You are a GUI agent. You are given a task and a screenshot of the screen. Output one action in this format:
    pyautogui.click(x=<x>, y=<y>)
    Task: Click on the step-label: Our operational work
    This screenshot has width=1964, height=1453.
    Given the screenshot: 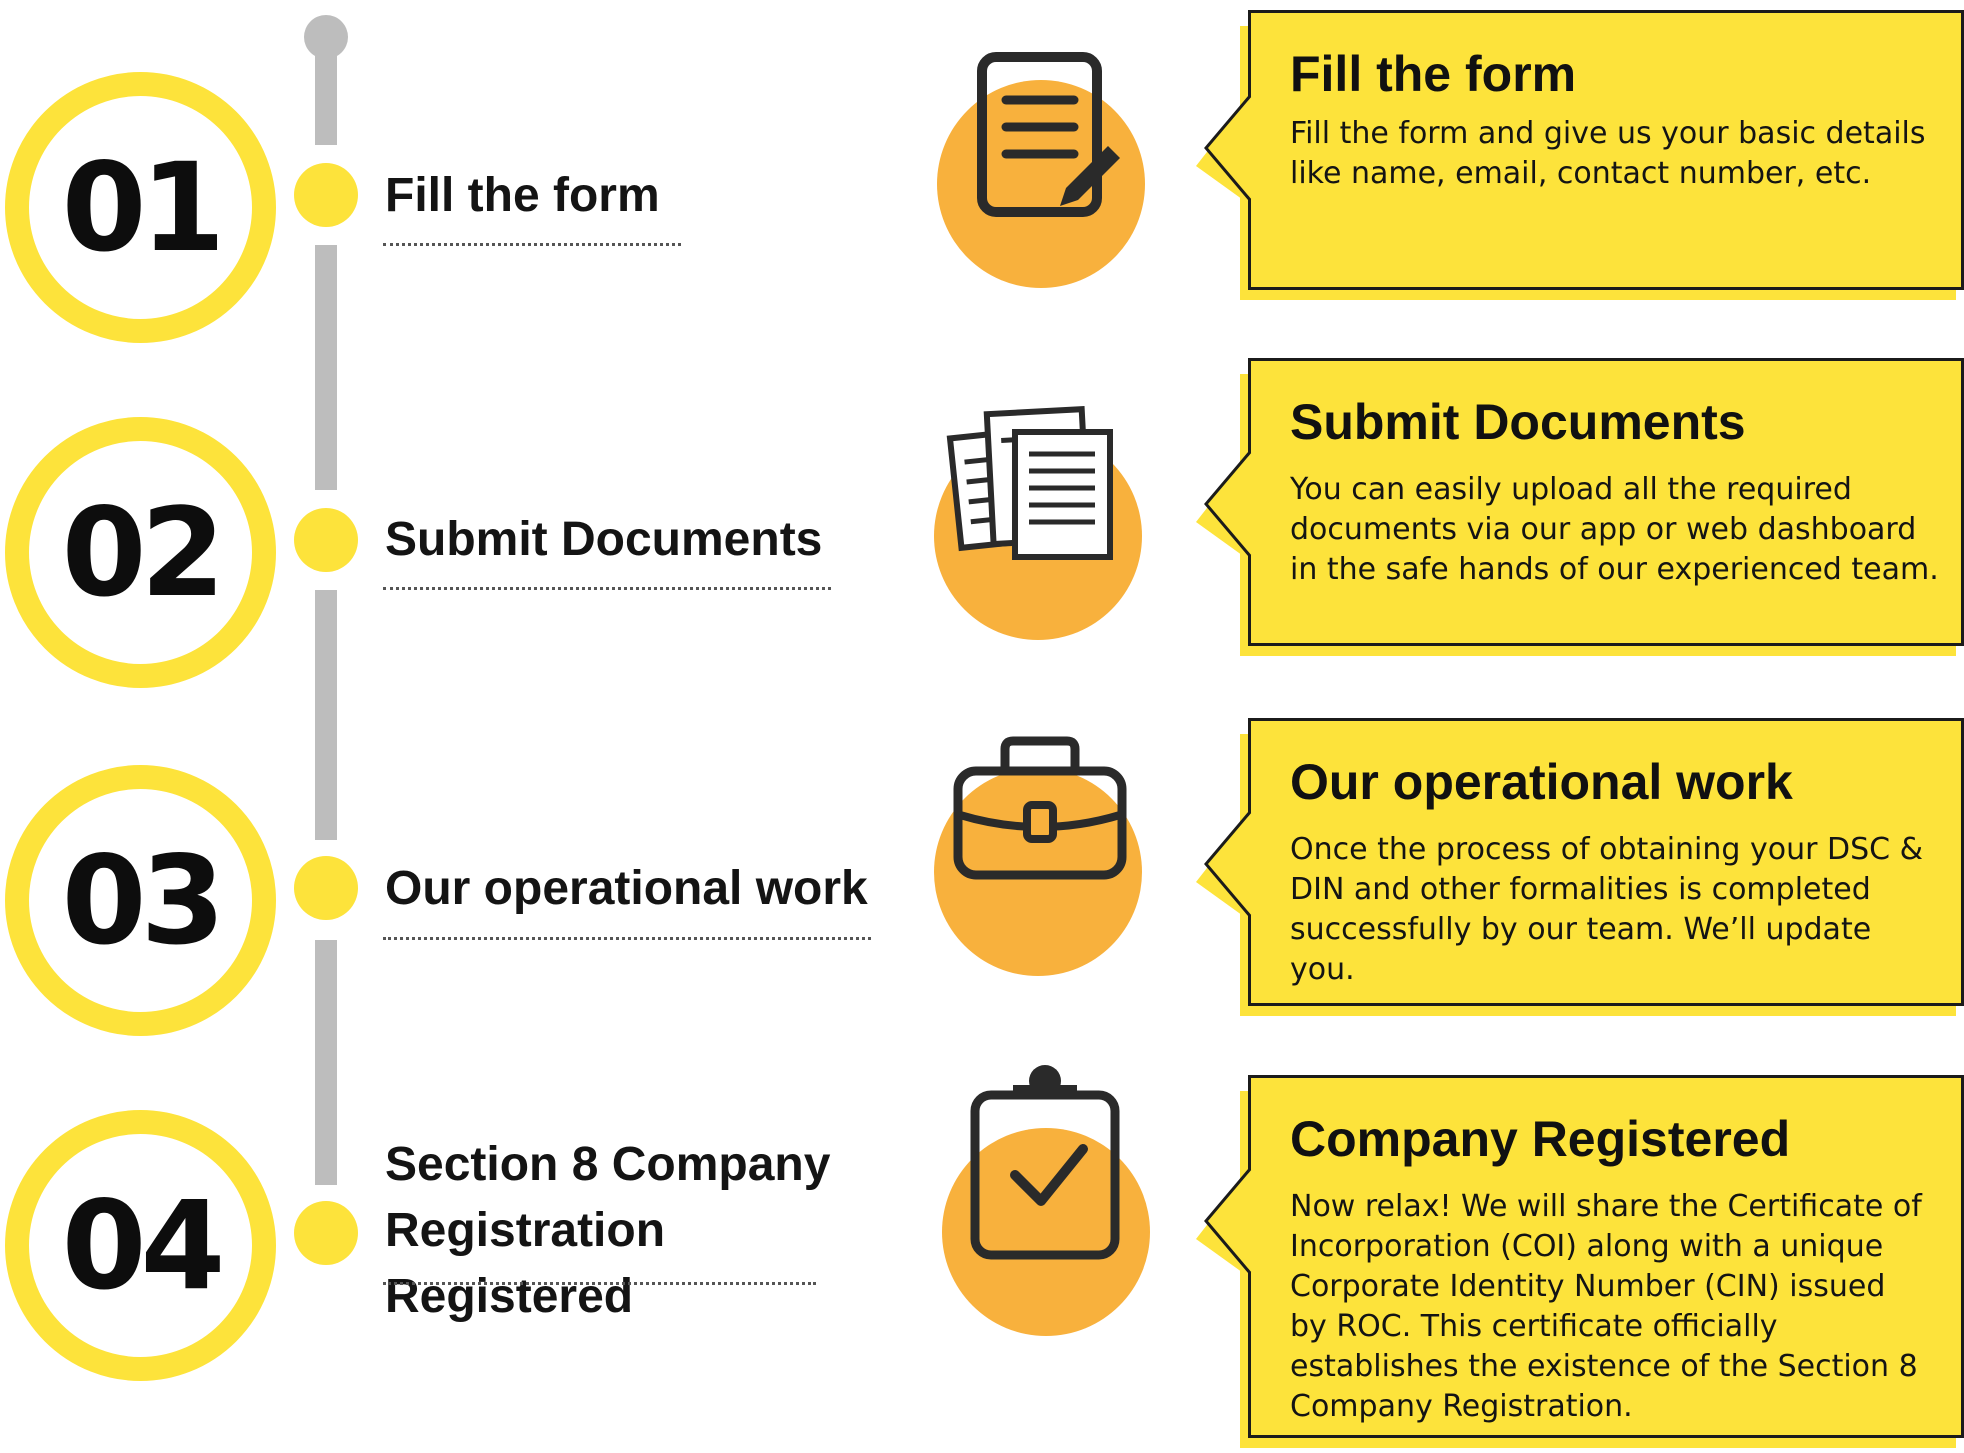 What is the action you would take?
    pyautogui.click(x=626, y=888)
    